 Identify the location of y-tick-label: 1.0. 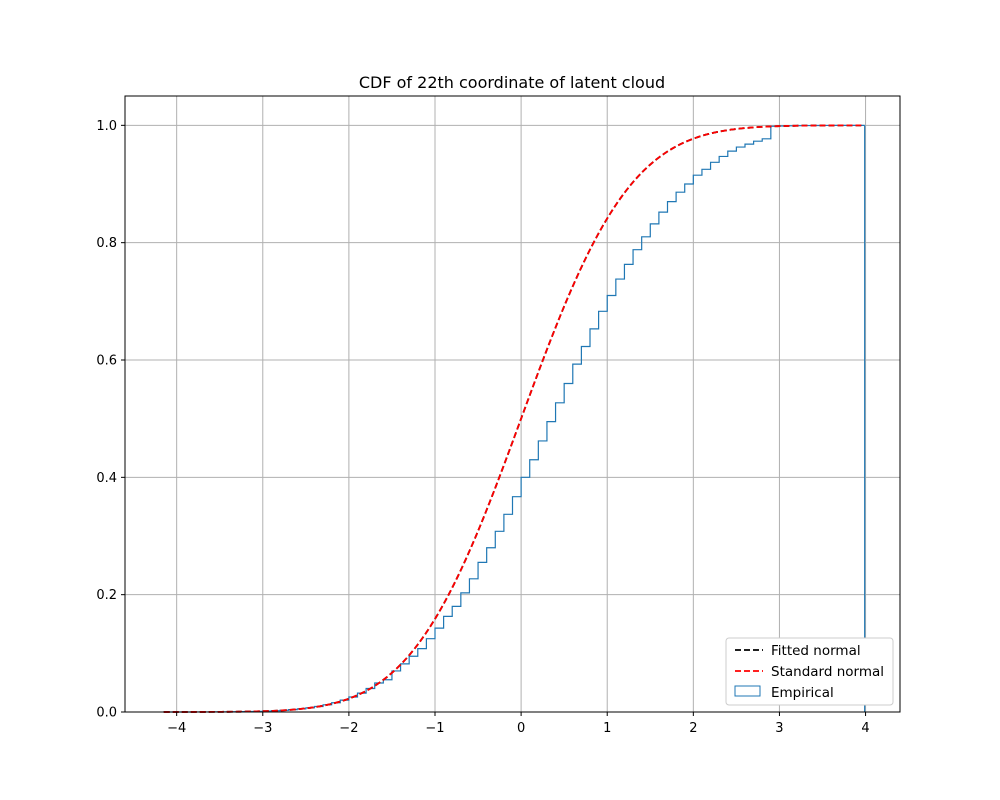
(106, 126).